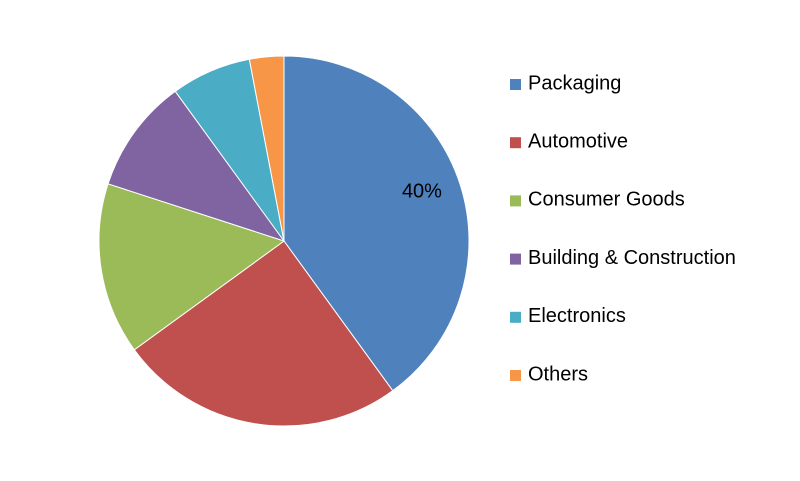 The width and height of the screenshot is (800, 481). What do you see at coordinates (578, 141) in the screenshot?
I see `legend-label: Automotive` at bounding box center [578, 141].